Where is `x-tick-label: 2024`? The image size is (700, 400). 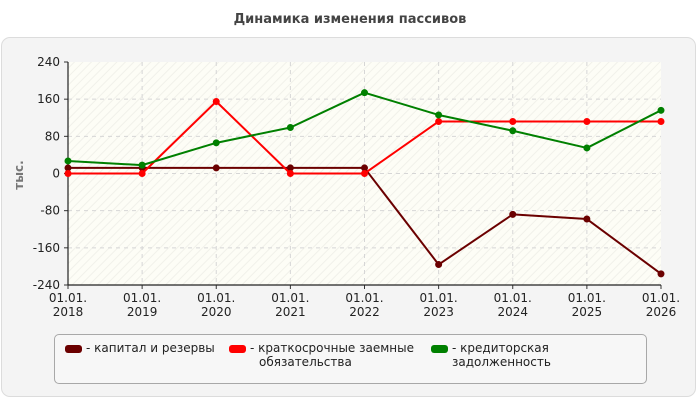 x-tick-label: 2024 is located at coordinates (512, 312).